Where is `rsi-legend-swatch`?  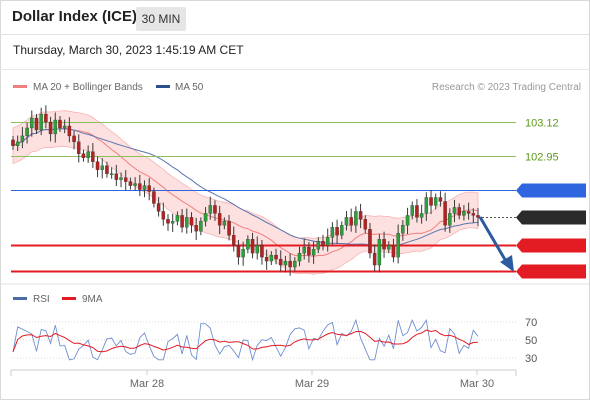
rsi-legend-swatch is located at coordinates (20, 298).